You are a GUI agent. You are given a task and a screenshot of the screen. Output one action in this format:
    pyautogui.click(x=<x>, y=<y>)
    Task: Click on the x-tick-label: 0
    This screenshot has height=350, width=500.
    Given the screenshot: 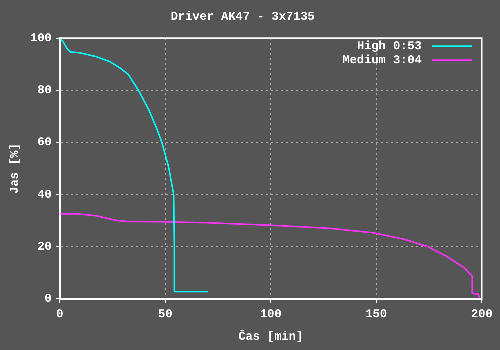 What is the action you would take?
    pyautogui.click(x=60, y=314)
    